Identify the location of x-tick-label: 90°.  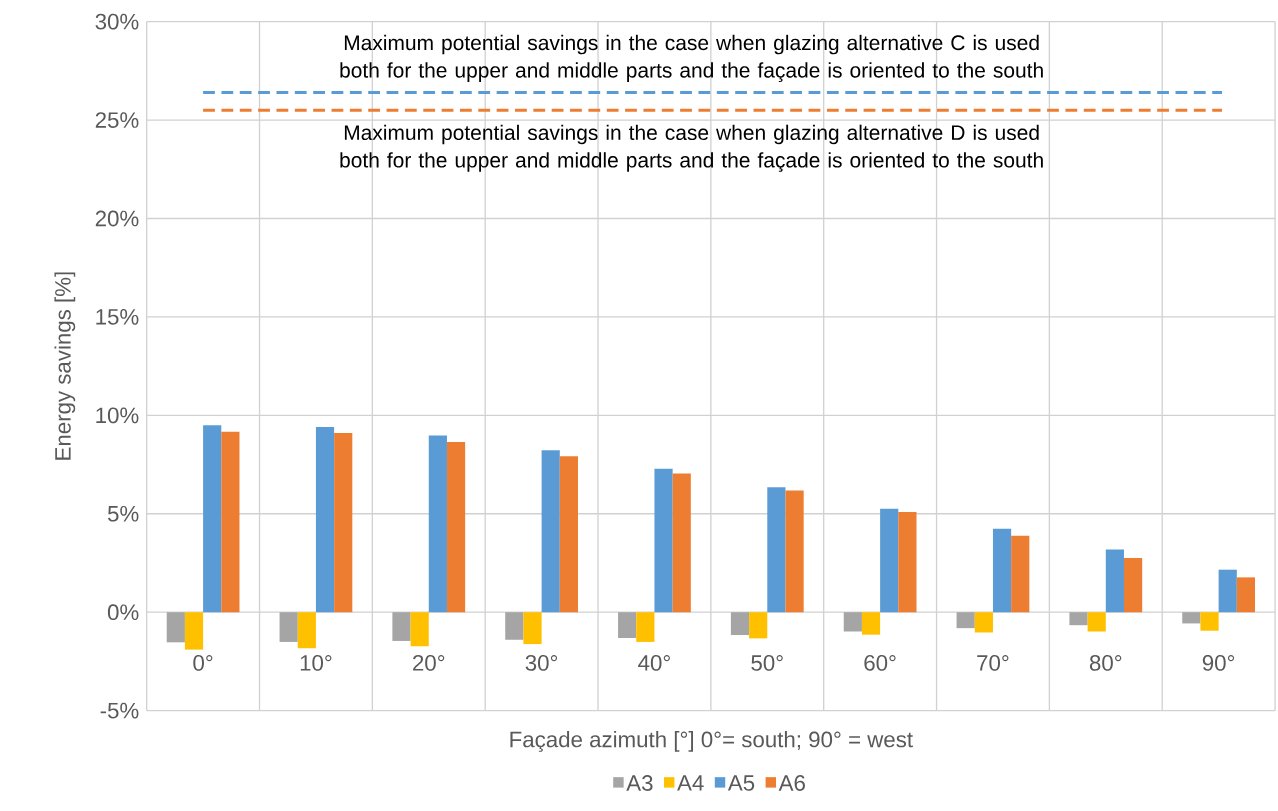
(1218, 663).